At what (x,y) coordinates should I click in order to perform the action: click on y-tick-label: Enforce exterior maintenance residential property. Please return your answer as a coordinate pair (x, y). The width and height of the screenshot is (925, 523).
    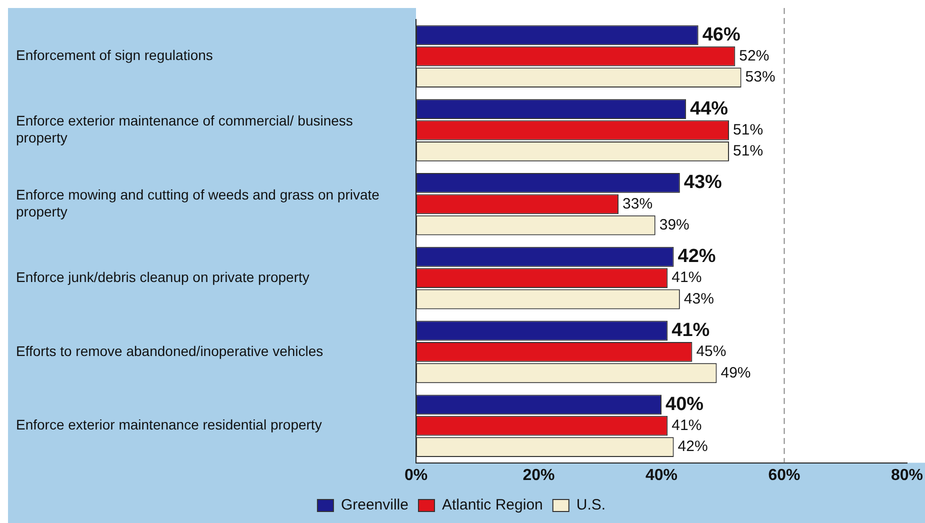
    Looking at the image, I should click on (169, 424).